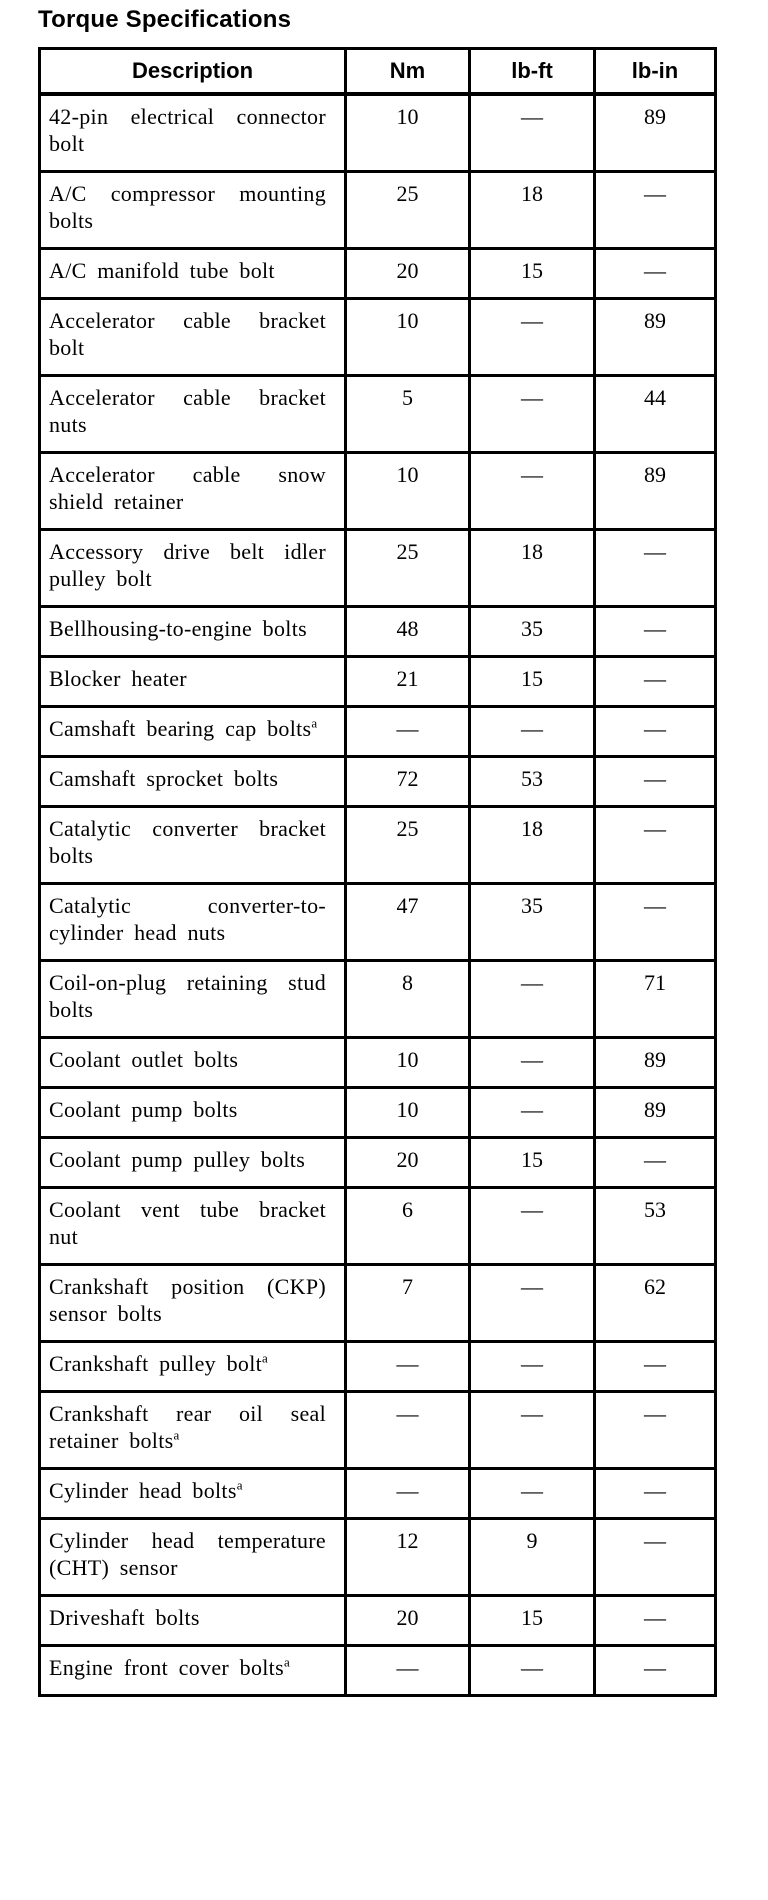 The image size is (768, 1900). I want to click on table-row: 42-pin electrical connector bolt 10—89, so click(377, 132).